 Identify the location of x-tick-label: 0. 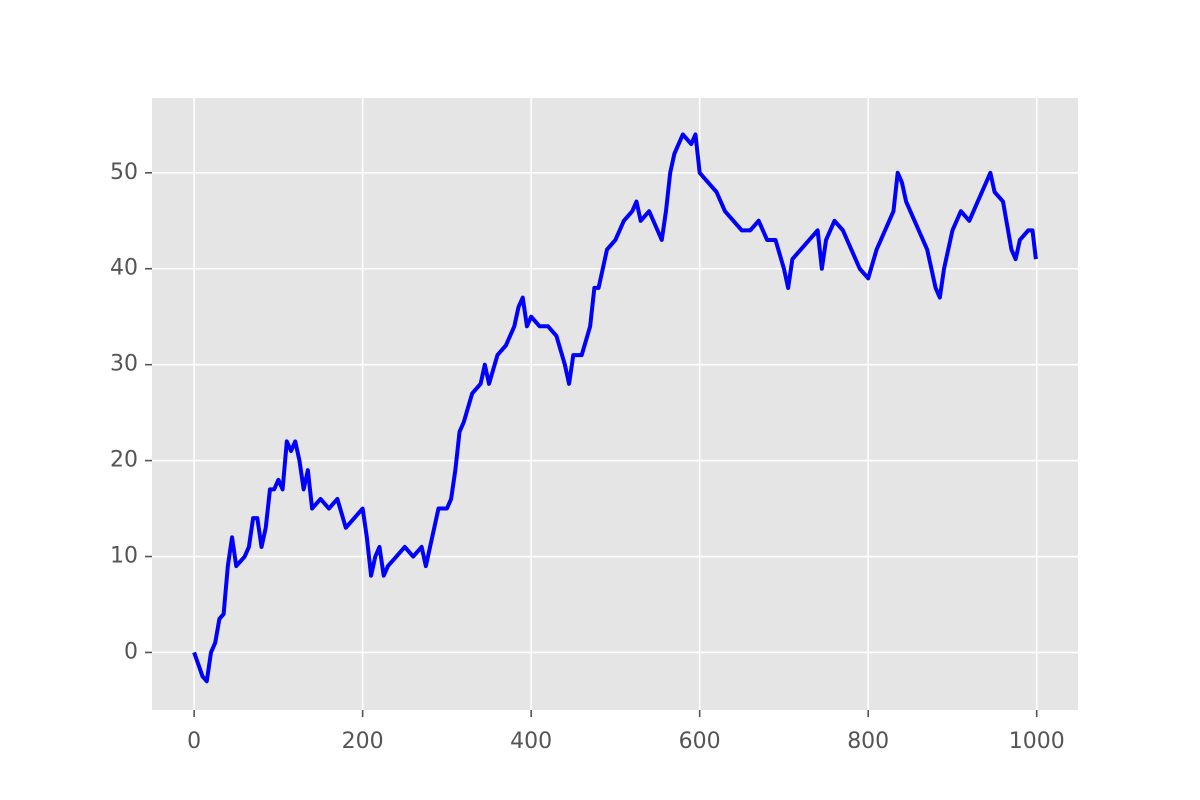
(194, 741).